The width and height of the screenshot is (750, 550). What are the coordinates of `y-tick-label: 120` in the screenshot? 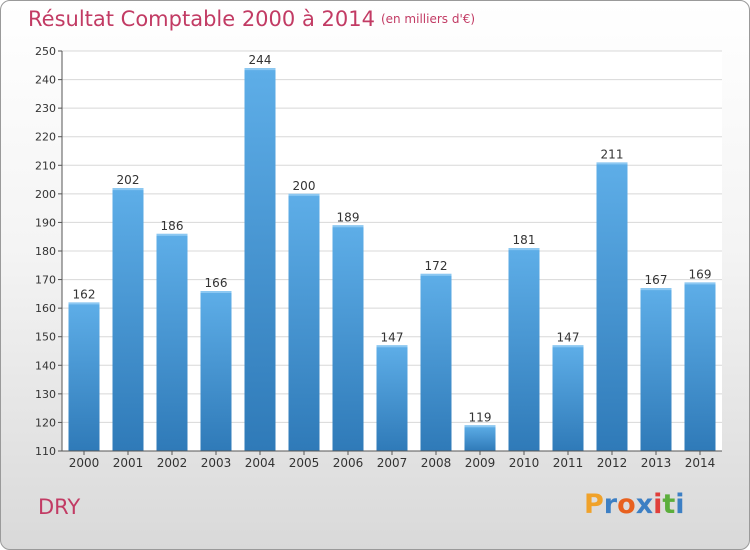 It's located at (45, 422).